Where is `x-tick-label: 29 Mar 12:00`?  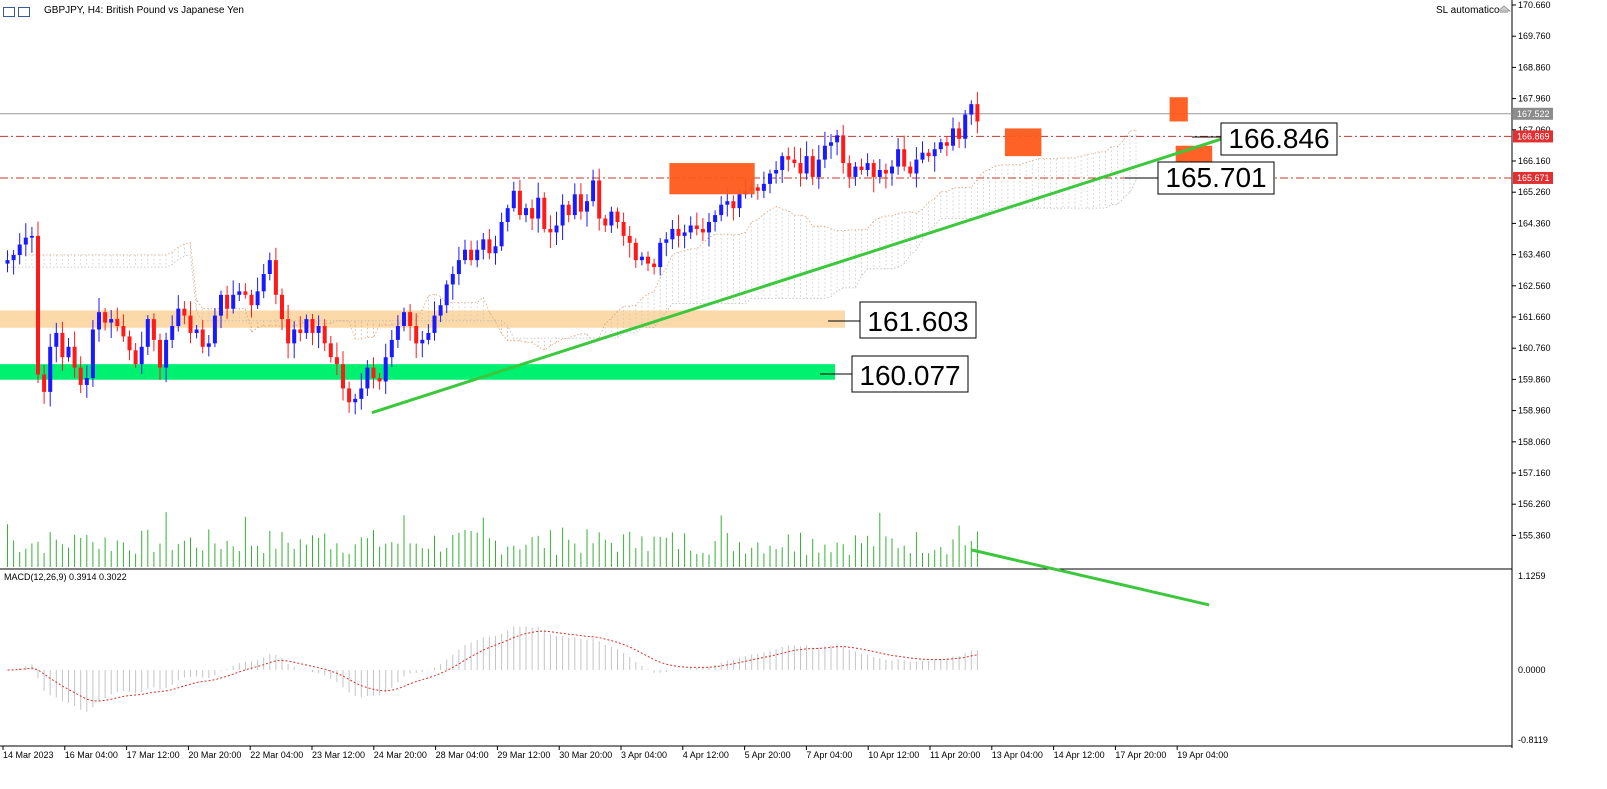 x-tick-label: 29 Mar 12:00 is located at coordinates (523, 755).